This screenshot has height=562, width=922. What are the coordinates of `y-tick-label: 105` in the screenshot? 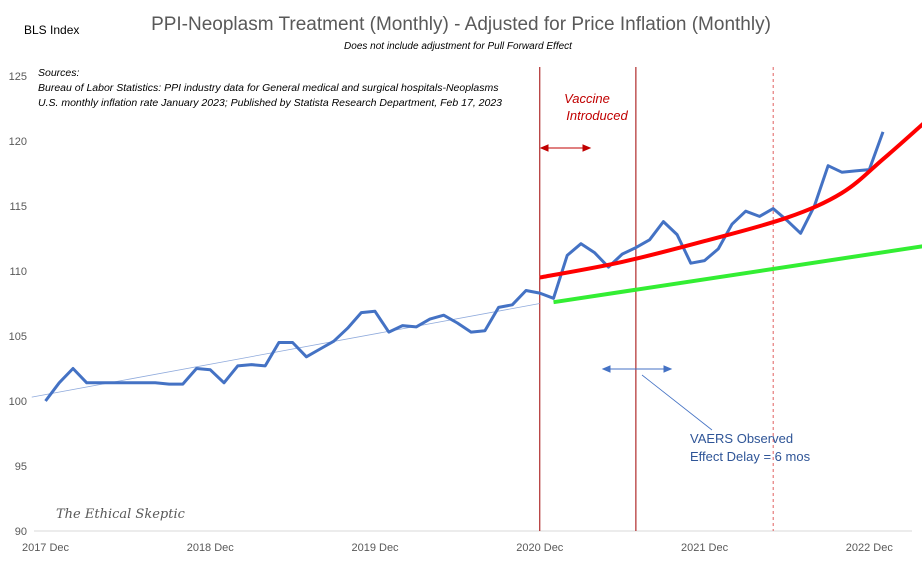 It's located at (18, 337).